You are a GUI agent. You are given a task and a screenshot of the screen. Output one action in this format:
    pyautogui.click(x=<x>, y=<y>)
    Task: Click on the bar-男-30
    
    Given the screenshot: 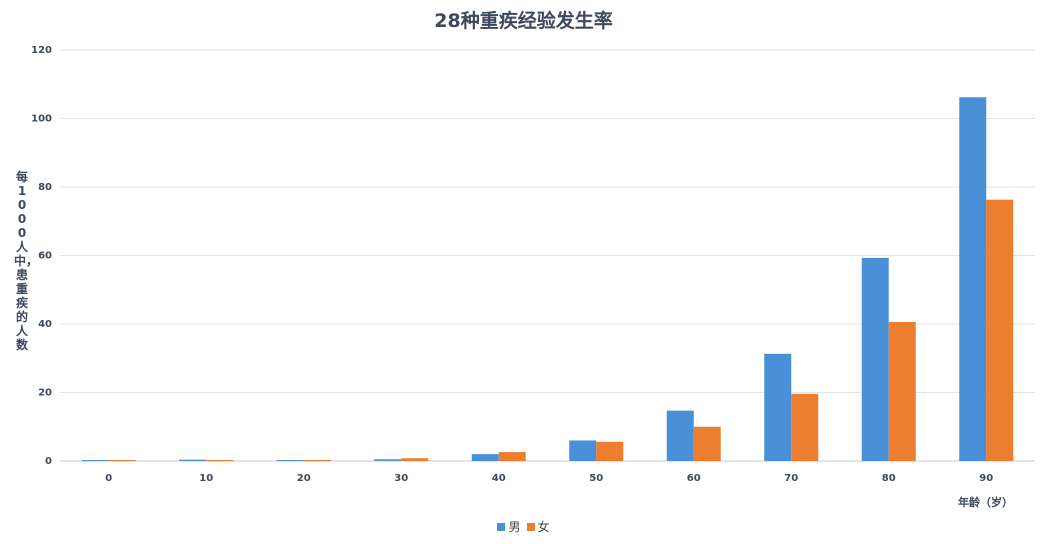 What is the action you would take?
    pyautogui.click(x=388, y=460)
    